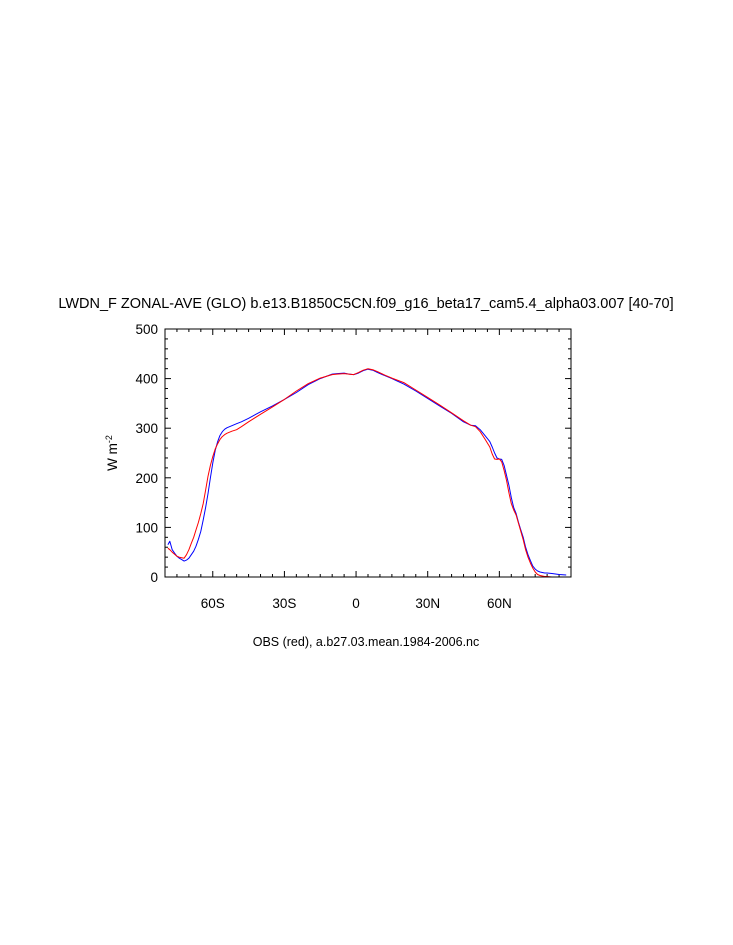 Image resolution: width=733 pixels, height=945 pixels. Describe the element at coordinates (154, 577) in the screenshot. I see `y-tick-label: 0` at that location.